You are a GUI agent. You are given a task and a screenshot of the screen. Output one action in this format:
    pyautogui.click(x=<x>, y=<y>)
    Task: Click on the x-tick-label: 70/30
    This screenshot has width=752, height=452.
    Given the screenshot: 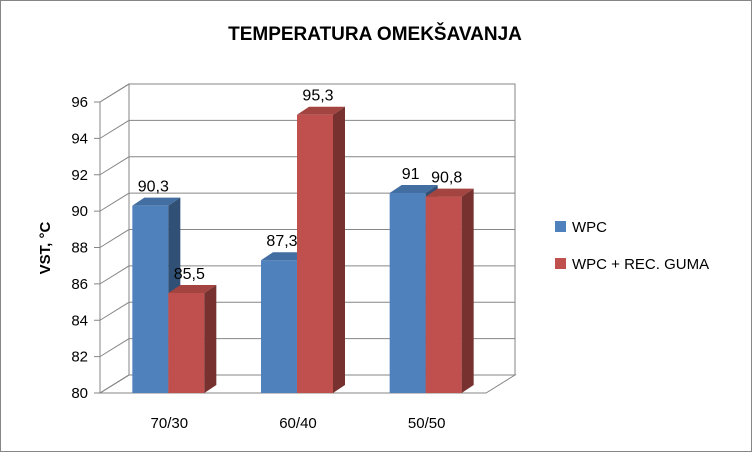 What is the action you would take?
    pyautogui.click(x=170, y=423)
    